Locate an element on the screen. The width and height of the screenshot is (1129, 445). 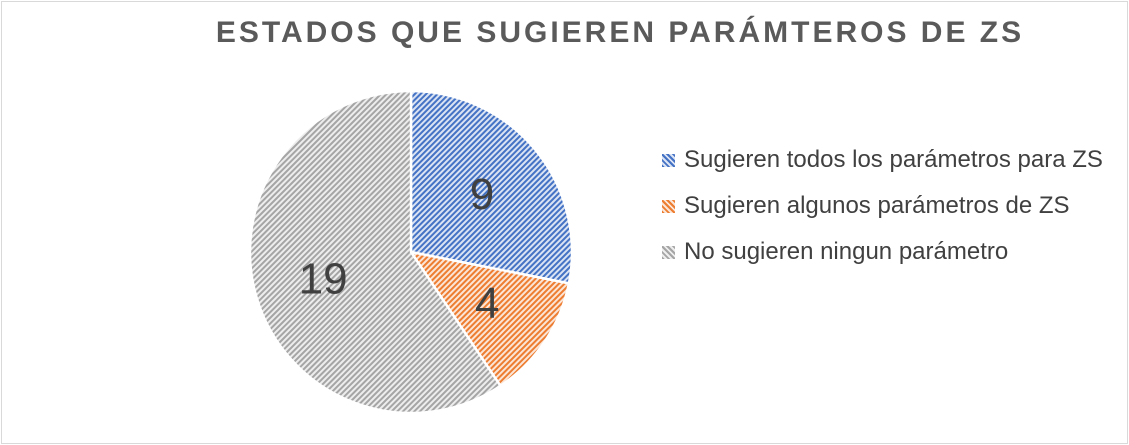
slice-algunos is located at coordinates (489, 319).